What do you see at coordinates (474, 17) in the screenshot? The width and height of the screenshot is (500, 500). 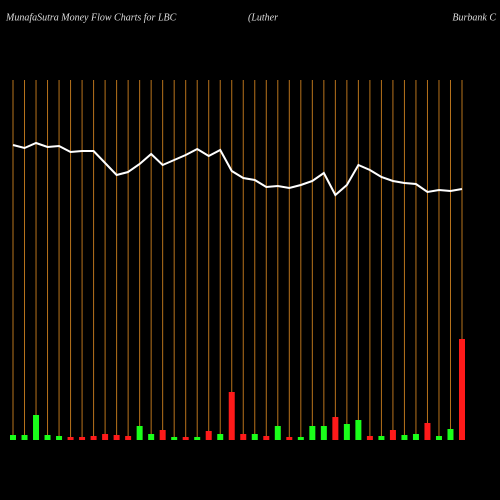 I see `chart-title: Burbank C` at bounding box center [474, 17].